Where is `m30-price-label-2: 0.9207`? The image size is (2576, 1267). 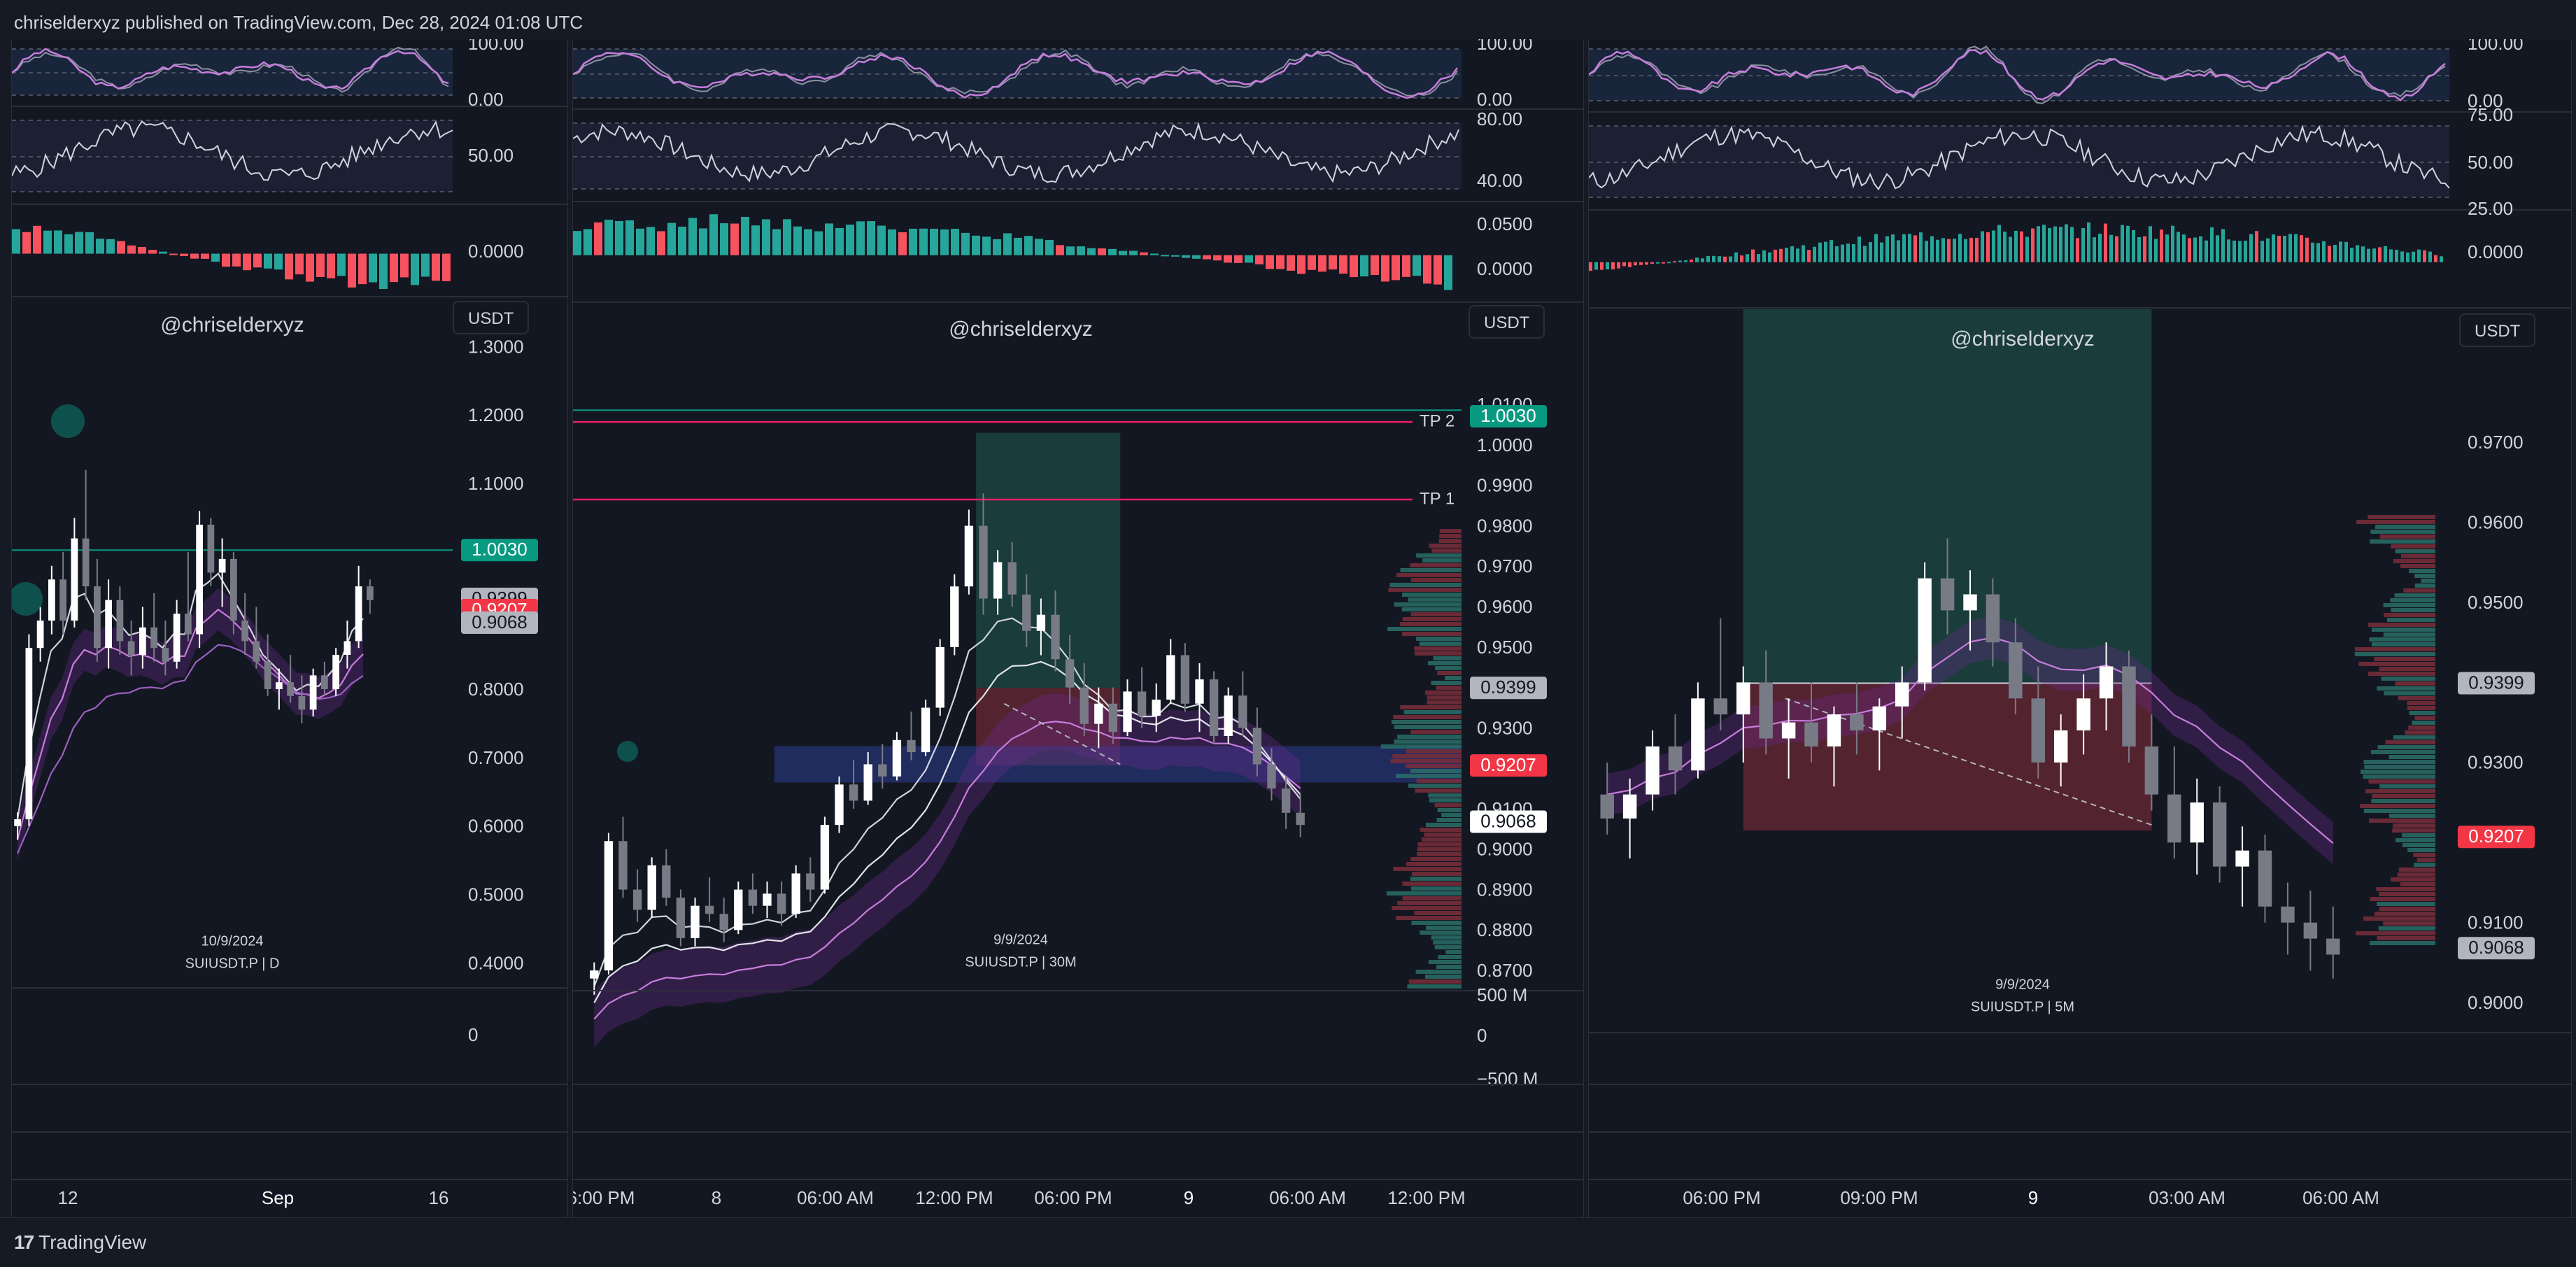 m30-price-label-2: 0.9207 is located at coordinates (1508, 764).